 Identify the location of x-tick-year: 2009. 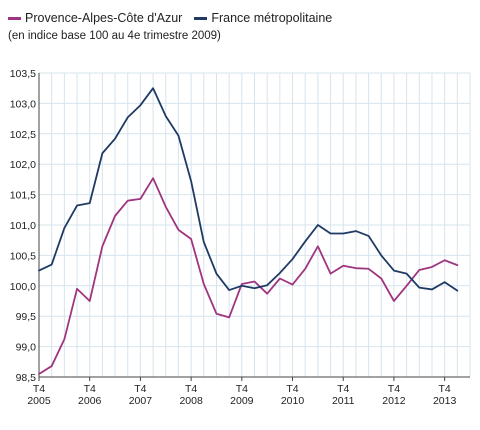
(242, 401).